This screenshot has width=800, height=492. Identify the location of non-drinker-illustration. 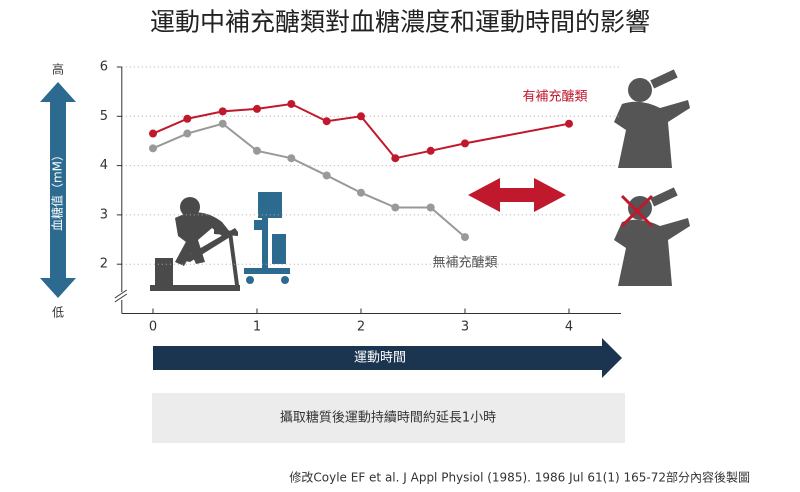
(652, 236).